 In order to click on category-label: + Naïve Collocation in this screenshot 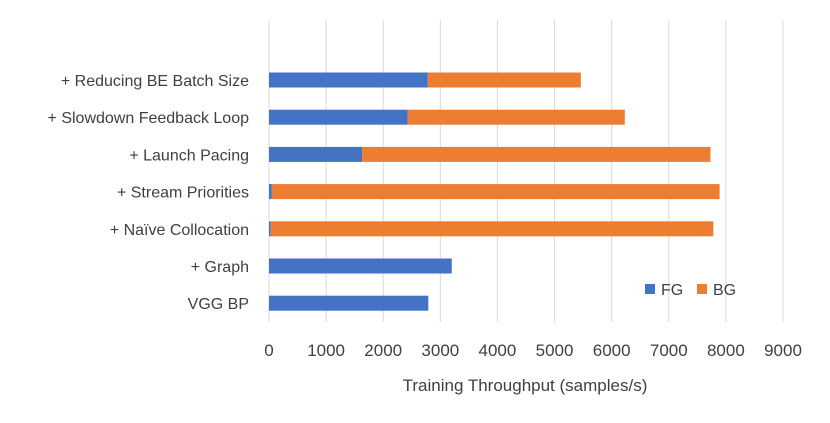, I will do `click(179, 230)`.